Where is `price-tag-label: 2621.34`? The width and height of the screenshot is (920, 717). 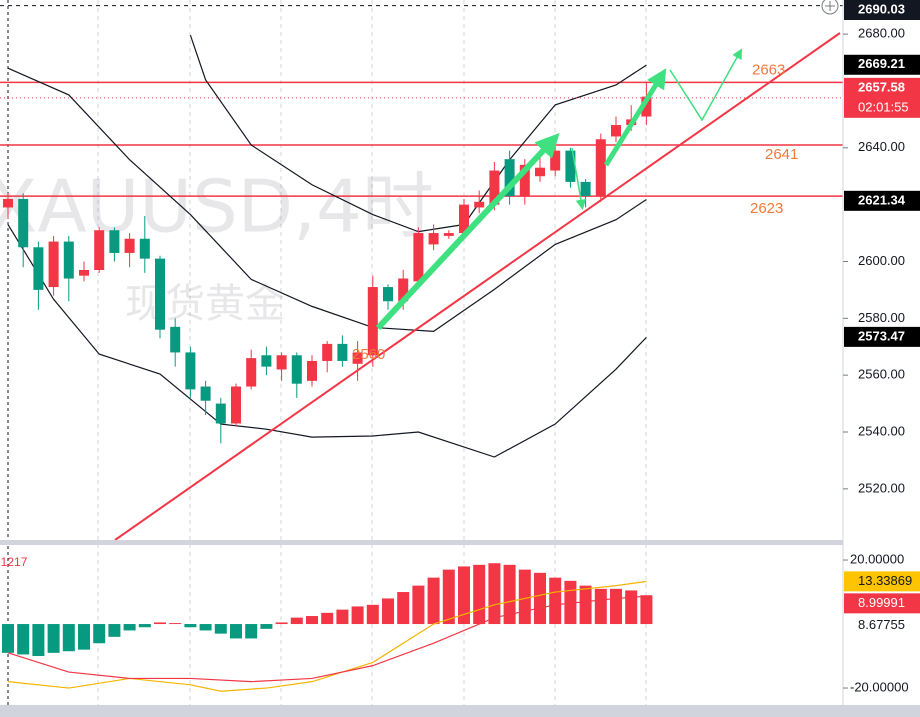
price-tag-label: 2621.34 is located at coordinates (882, 199).